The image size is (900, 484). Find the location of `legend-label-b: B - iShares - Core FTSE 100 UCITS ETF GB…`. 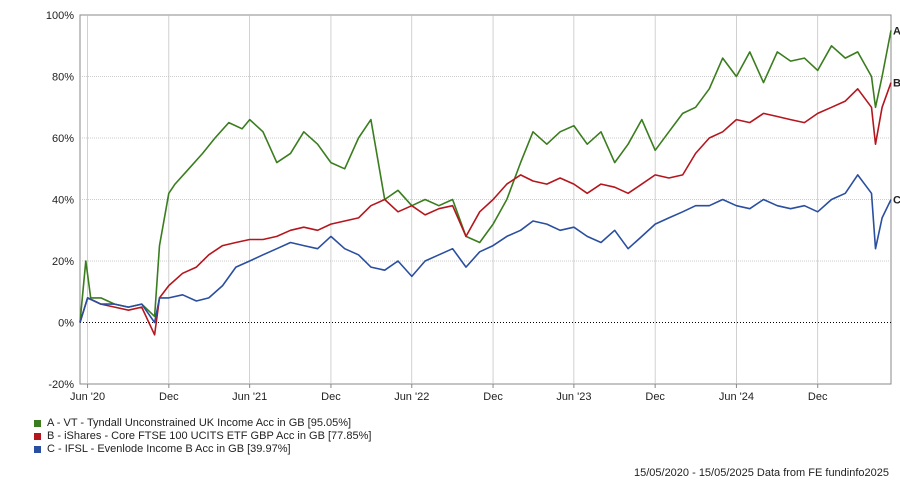

legend-label-b: B - iShares - Core FTSE 100 UCITS ETF GB… is located at coordinates (209, 436).